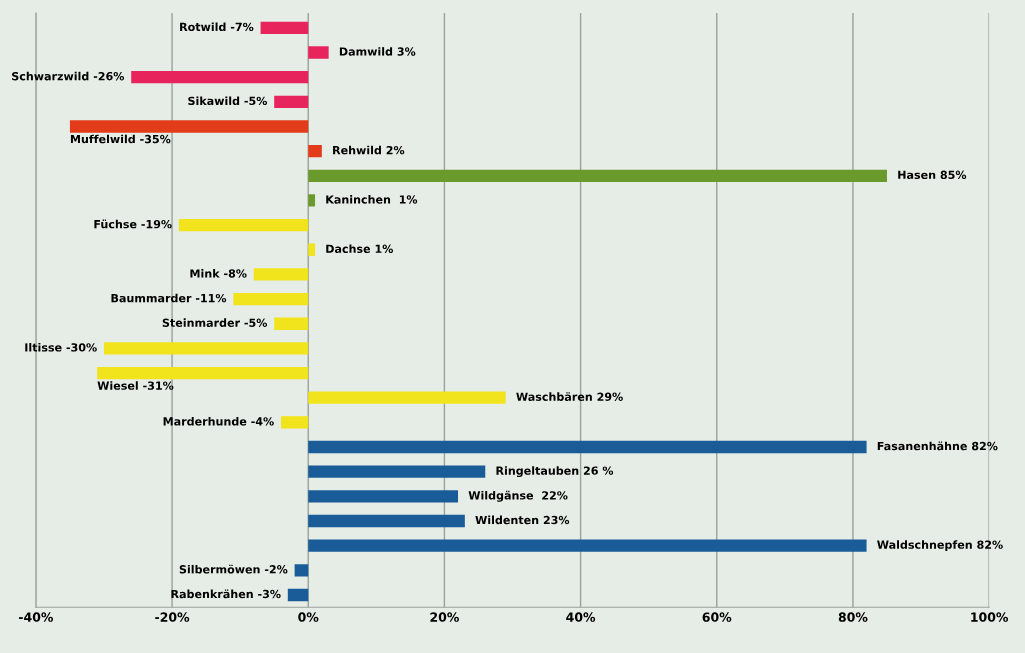 The image size is (1025, 653). What do you see at coordinates (581, 617) in the screenshot?
I see `x-tick-label: 40%` at bounding box center [581, 617].